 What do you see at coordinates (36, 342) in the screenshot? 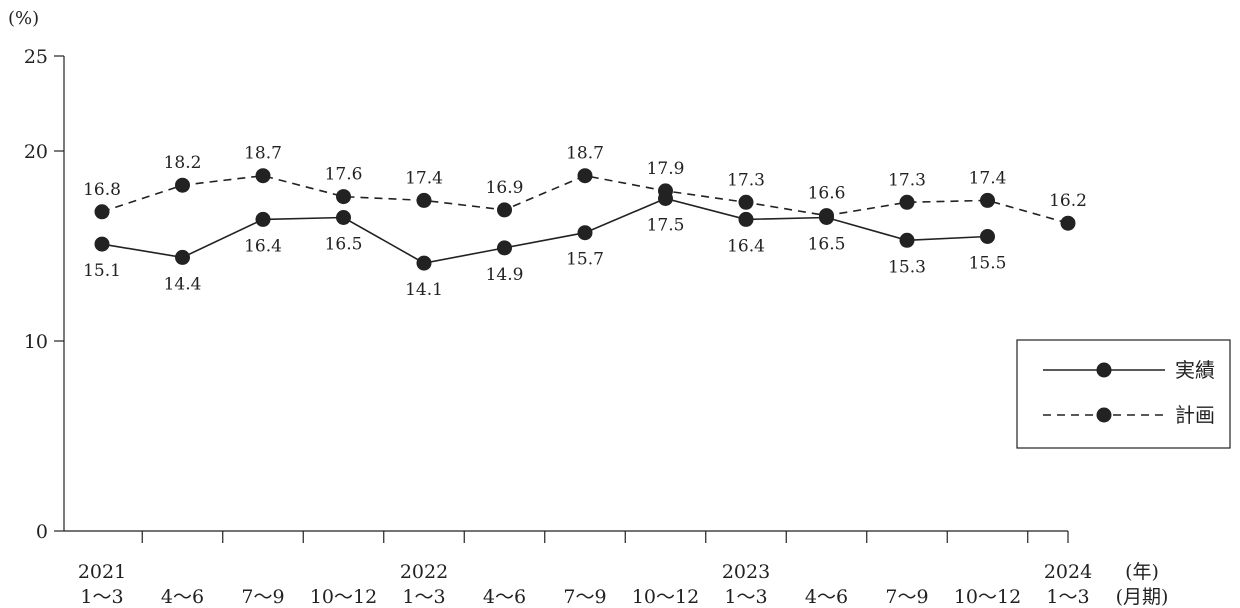
I see `y-tick-label: 10` at bounding box center [36, 342].